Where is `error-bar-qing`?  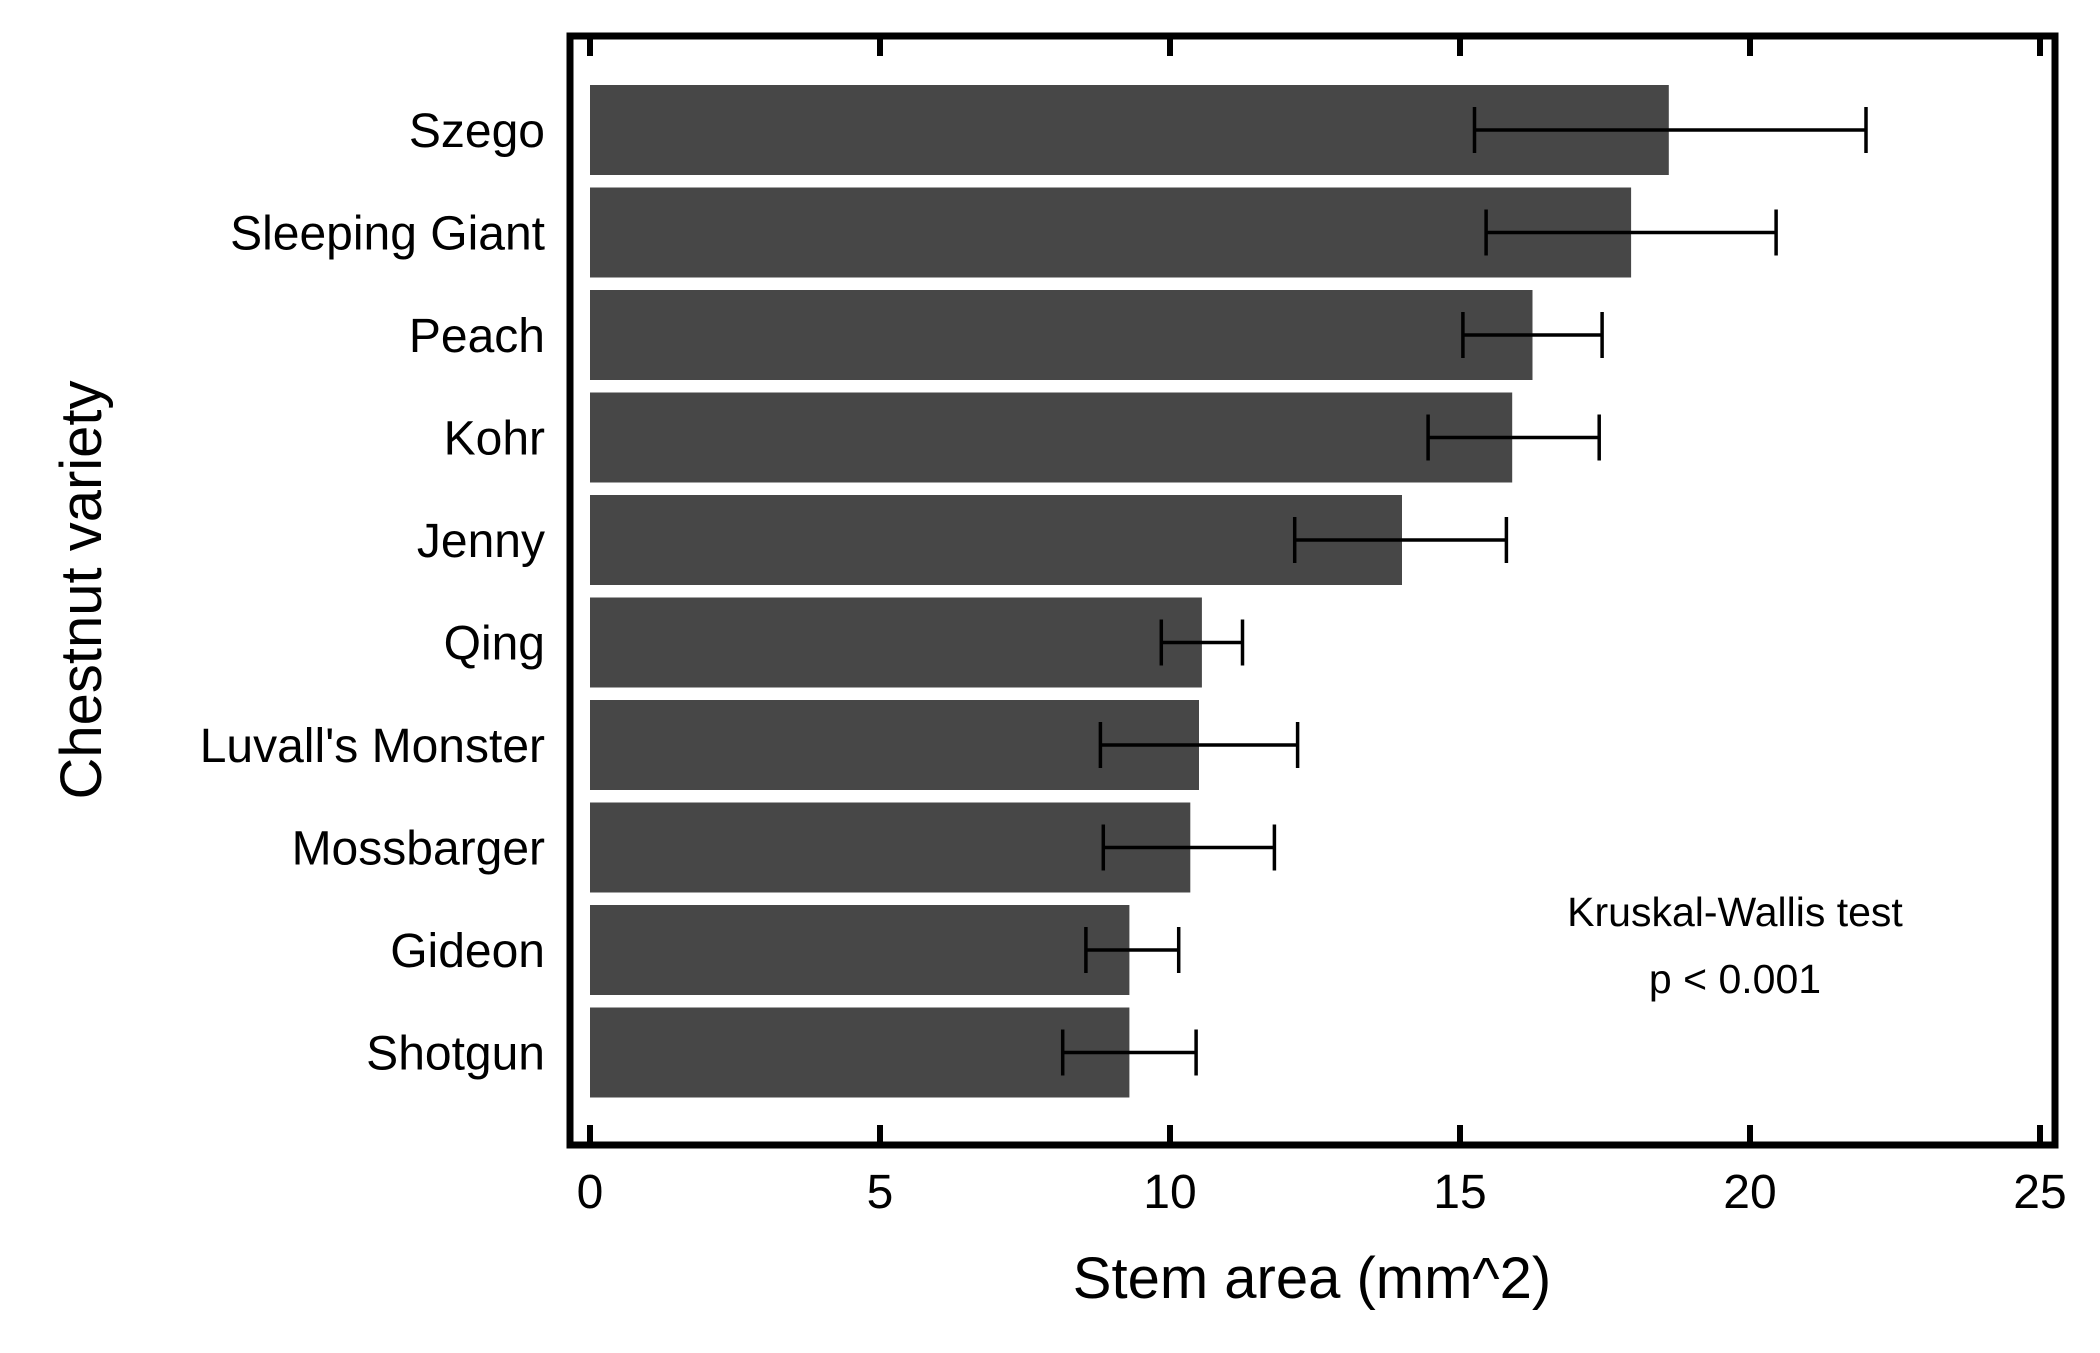 error-bar-qing is located at coordinates (1202, 642).